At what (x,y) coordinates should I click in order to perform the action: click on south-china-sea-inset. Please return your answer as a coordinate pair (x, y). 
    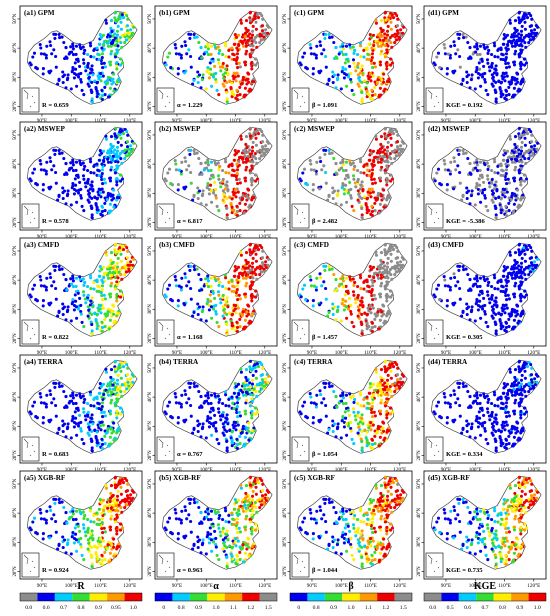
    Looking at the image, I should click on (165, 216).